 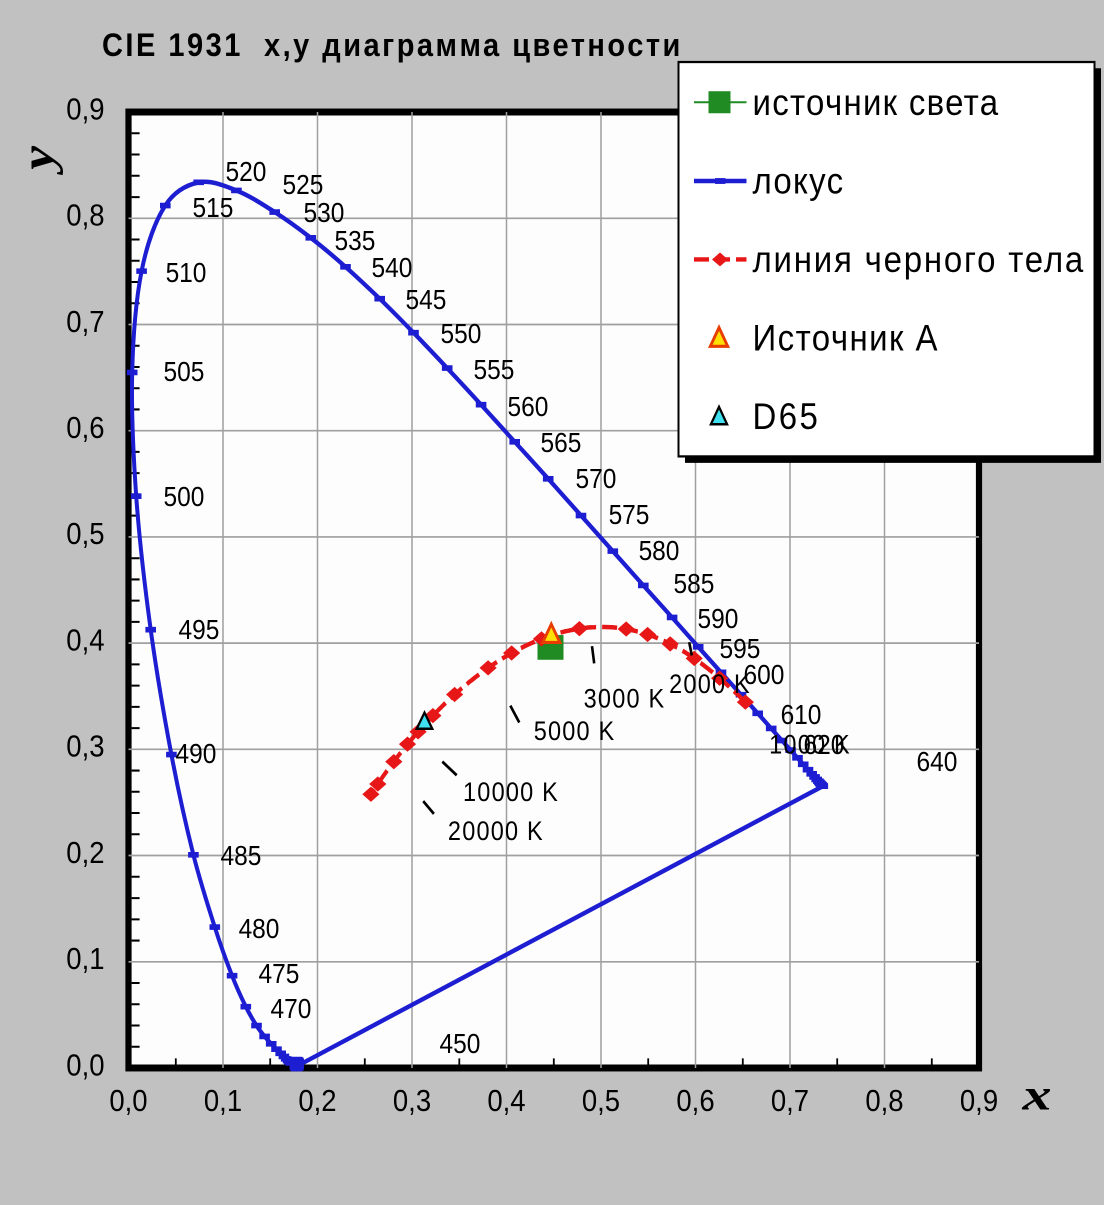 What do you see at coordinates (392, 268) in the screenshot?
I see `svg-text: 540` at bounding box center [392, 268].